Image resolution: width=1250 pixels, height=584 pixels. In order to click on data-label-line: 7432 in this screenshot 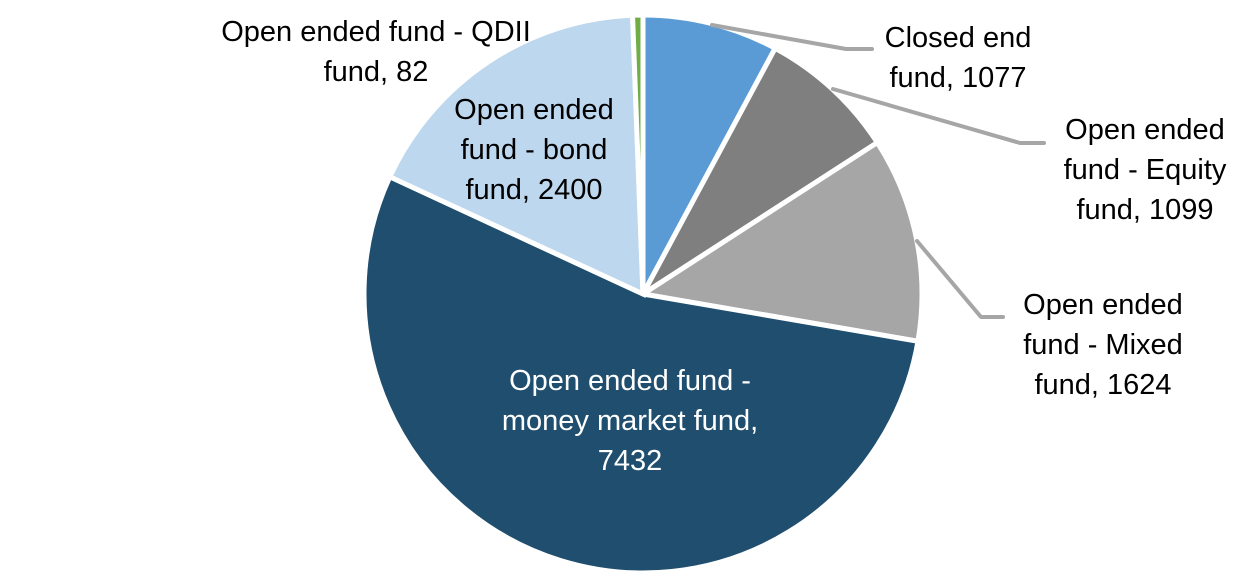, I will do `click(630, 461)`.